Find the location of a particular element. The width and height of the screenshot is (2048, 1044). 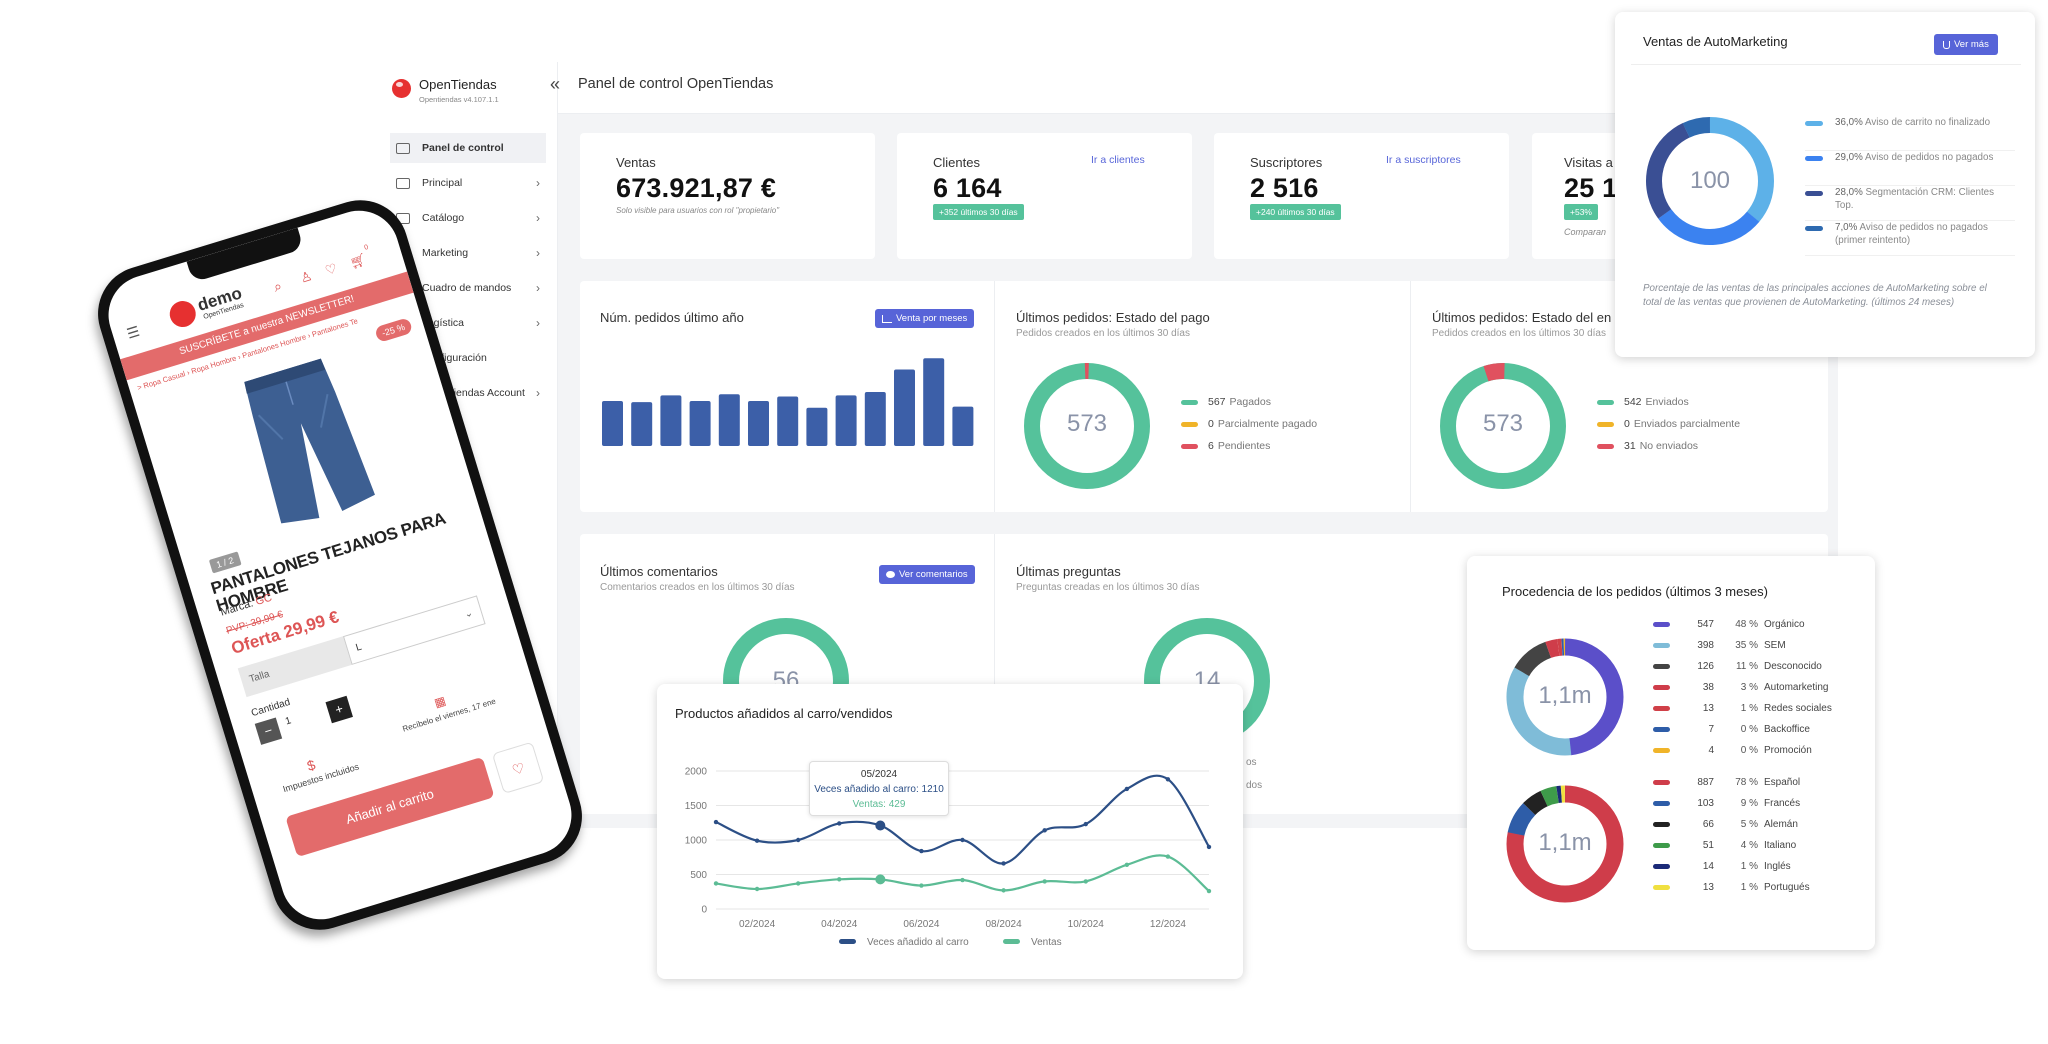

kpi-label: Clientes is located at coordinates (956, 162).